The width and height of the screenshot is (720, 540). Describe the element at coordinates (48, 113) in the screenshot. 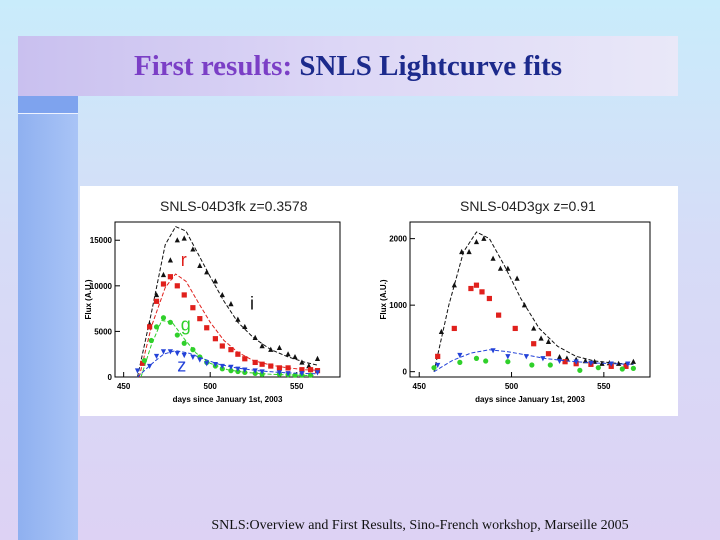

I see `left-decor-divider` at that location.